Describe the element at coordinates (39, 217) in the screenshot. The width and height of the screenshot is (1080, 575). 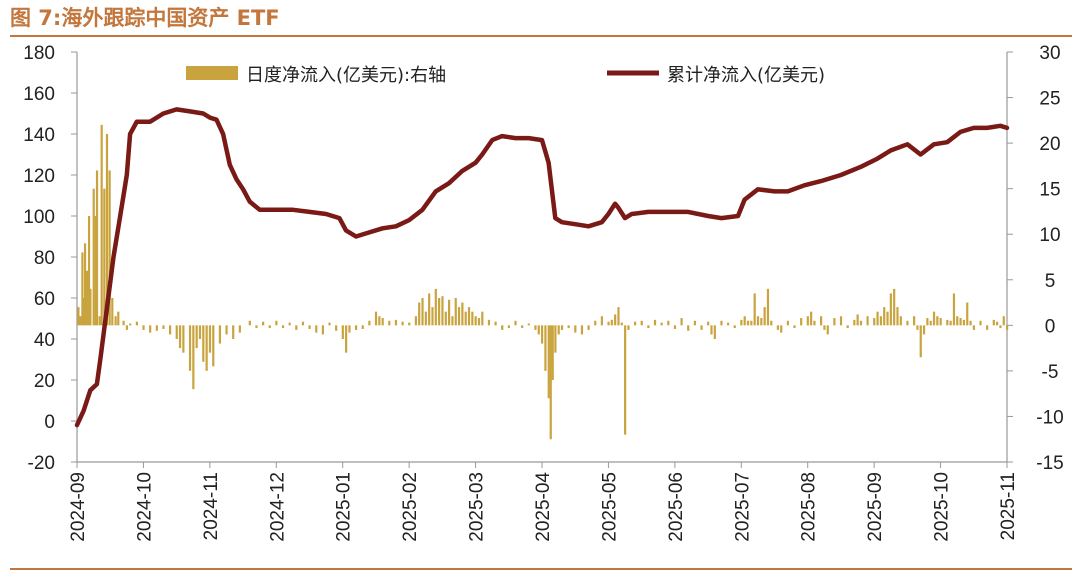
I see `left-tick-label: 100` at that location.